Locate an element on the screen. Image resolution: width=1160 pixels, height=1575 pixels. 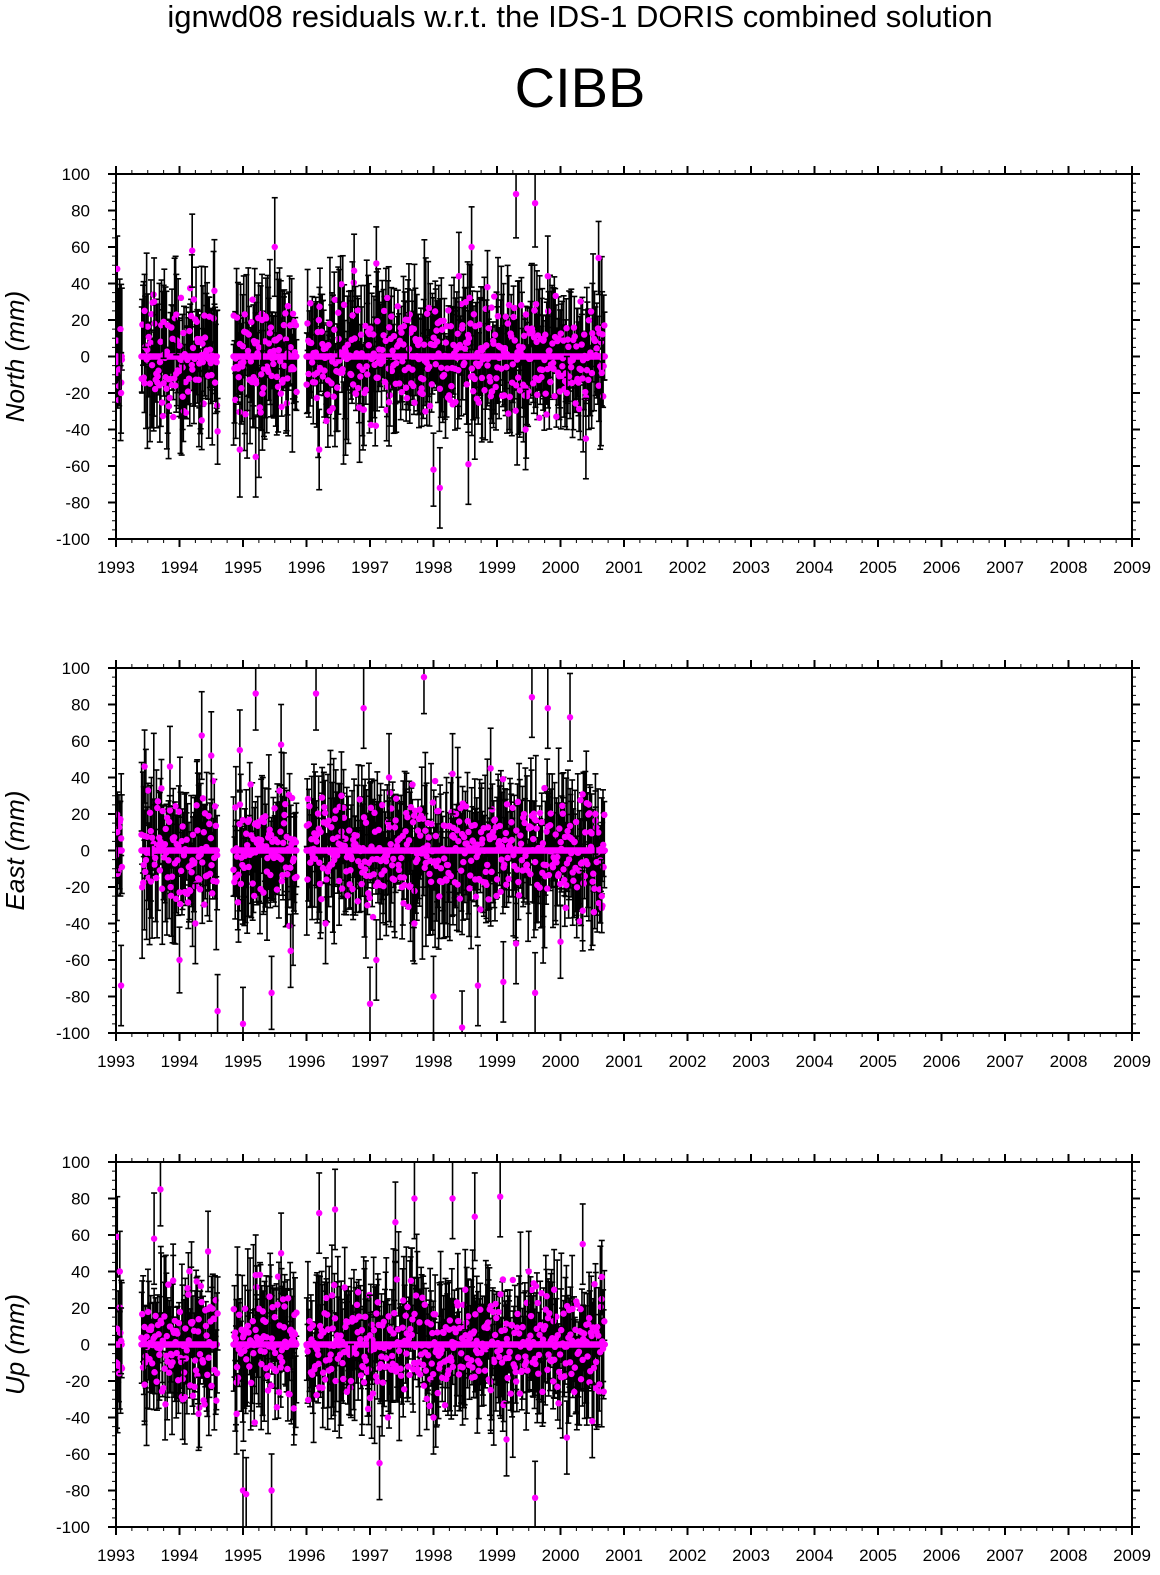
y-axis-label: East (mm) is located at coordinates (15, 851).